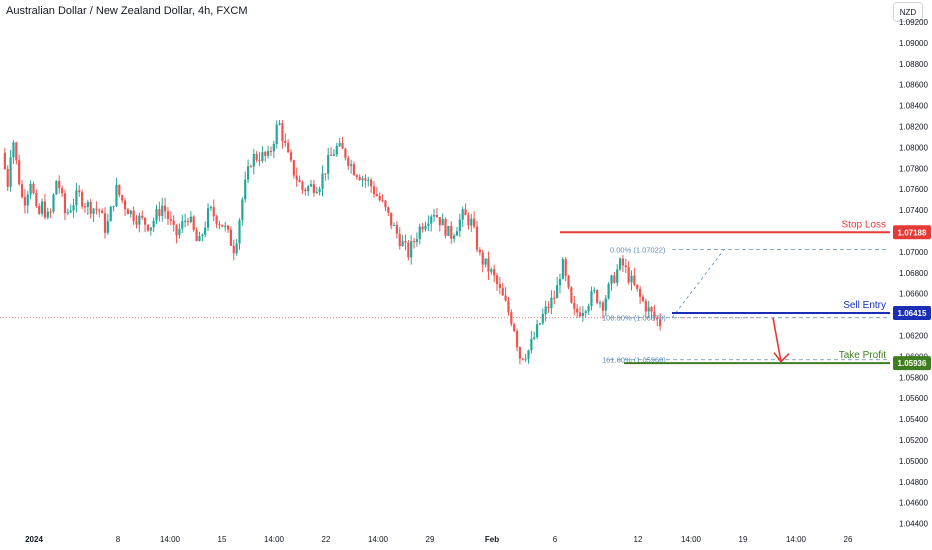  What do you see at coordinates (908, 12) in the screenshot?
I see `currency-button: NZD` at bounding box center [908, 12].